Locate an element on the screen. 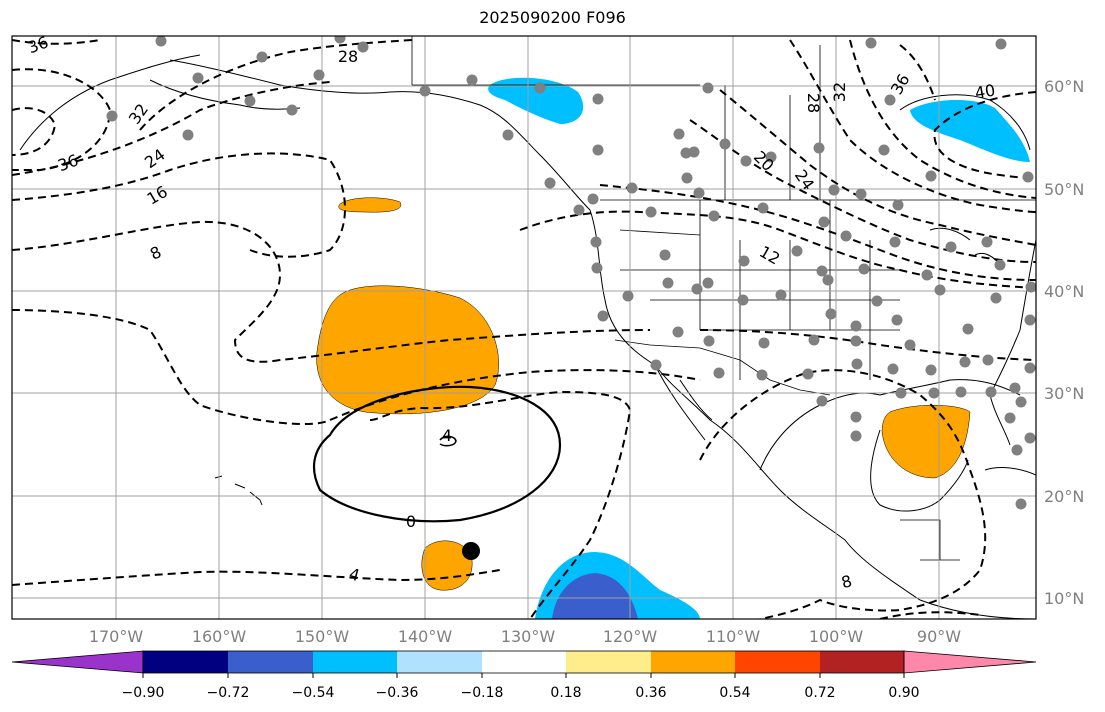  lon-label: 170°W is located at coordinates (116, 636).